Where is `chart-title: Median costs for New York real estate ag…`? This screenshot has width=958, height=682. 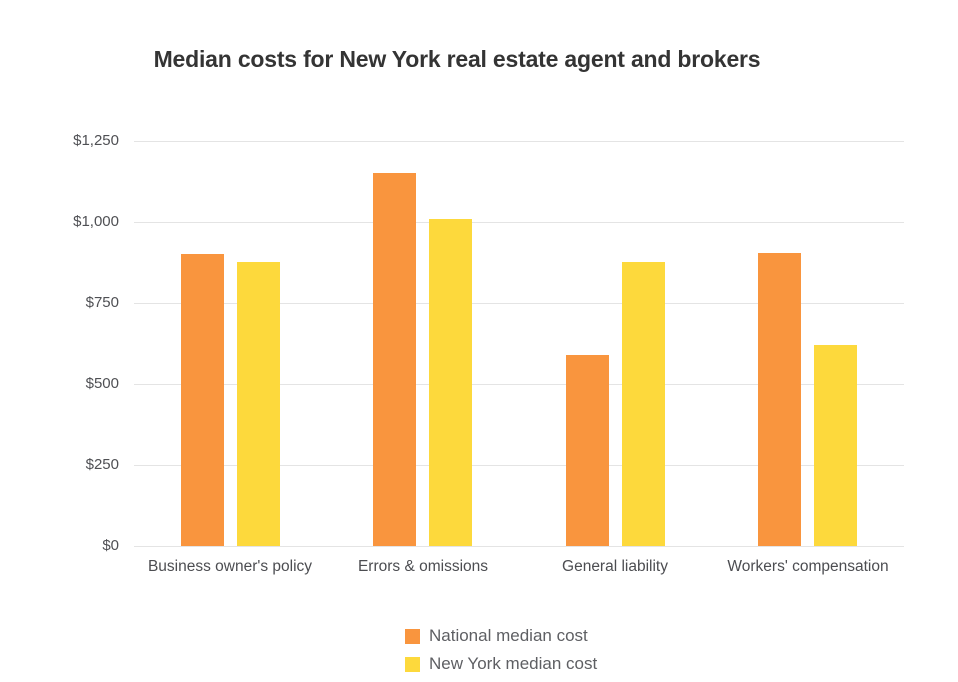 chart-title: Median costs for New York real estate ag… is located at coordinates (457, 59).